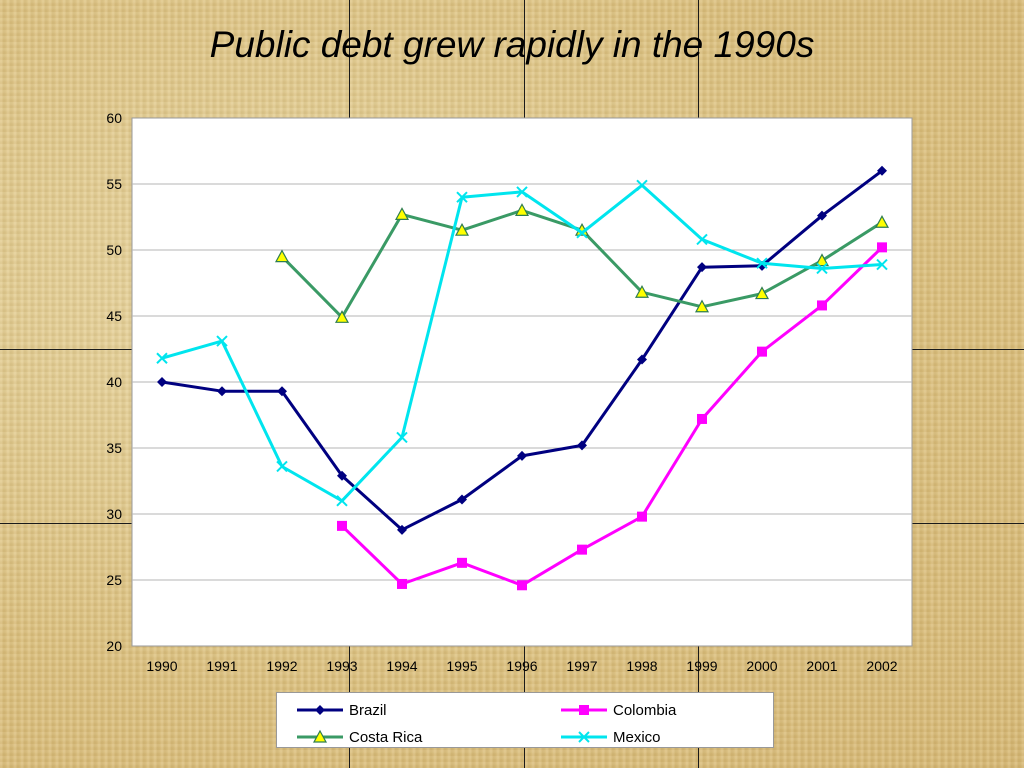 The image size is (1024, 768). What do you see at coordinates (114, 448) in the screenshot?
I see `y-tick-label: 35` at bounding box center [114, 448].